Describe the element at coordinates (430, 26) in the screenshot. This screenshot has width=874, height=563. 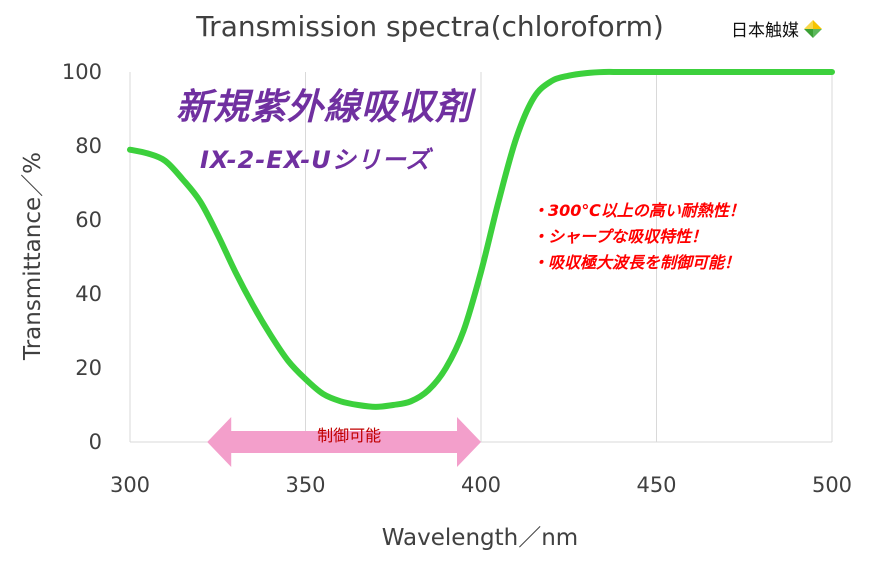
I see `chart-title: Transmission spectra(chloroform)` at that location.